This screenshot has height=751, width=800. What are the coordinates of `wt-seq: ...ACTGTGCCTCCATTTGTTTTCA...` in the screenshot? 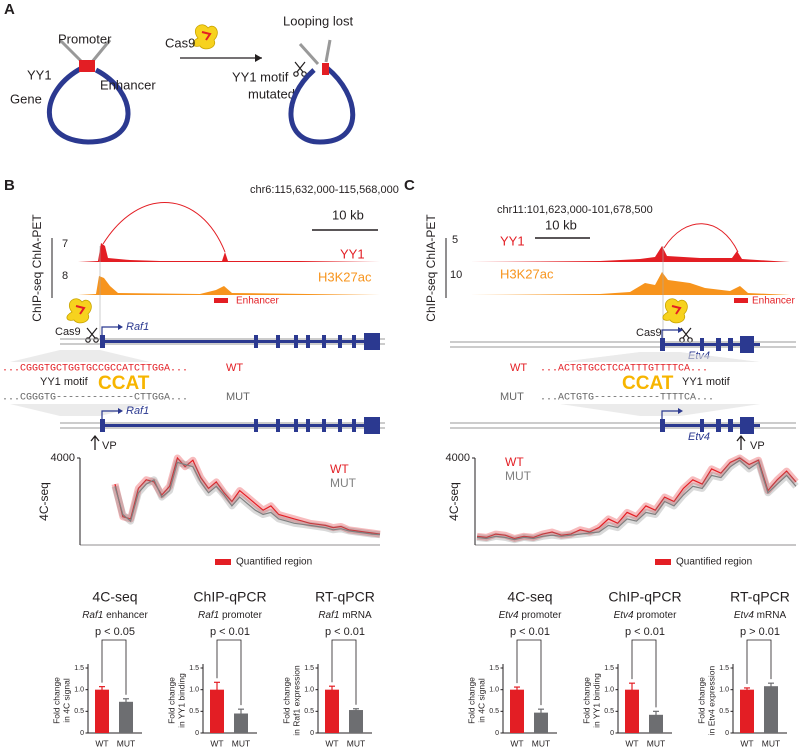 It's located at (624, 369).